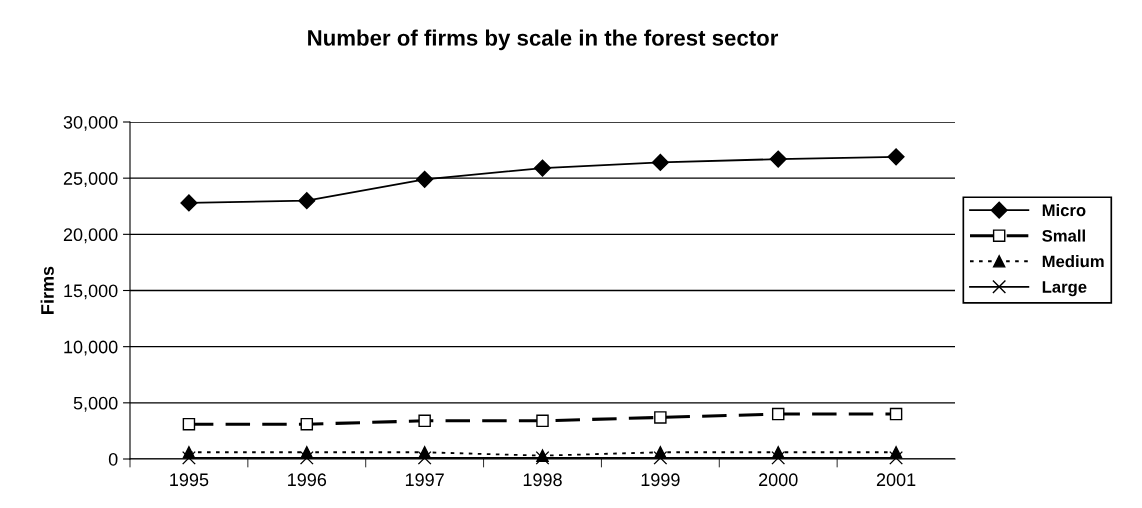  I want to click on x-tick-label: 1998, so click(542, 480).